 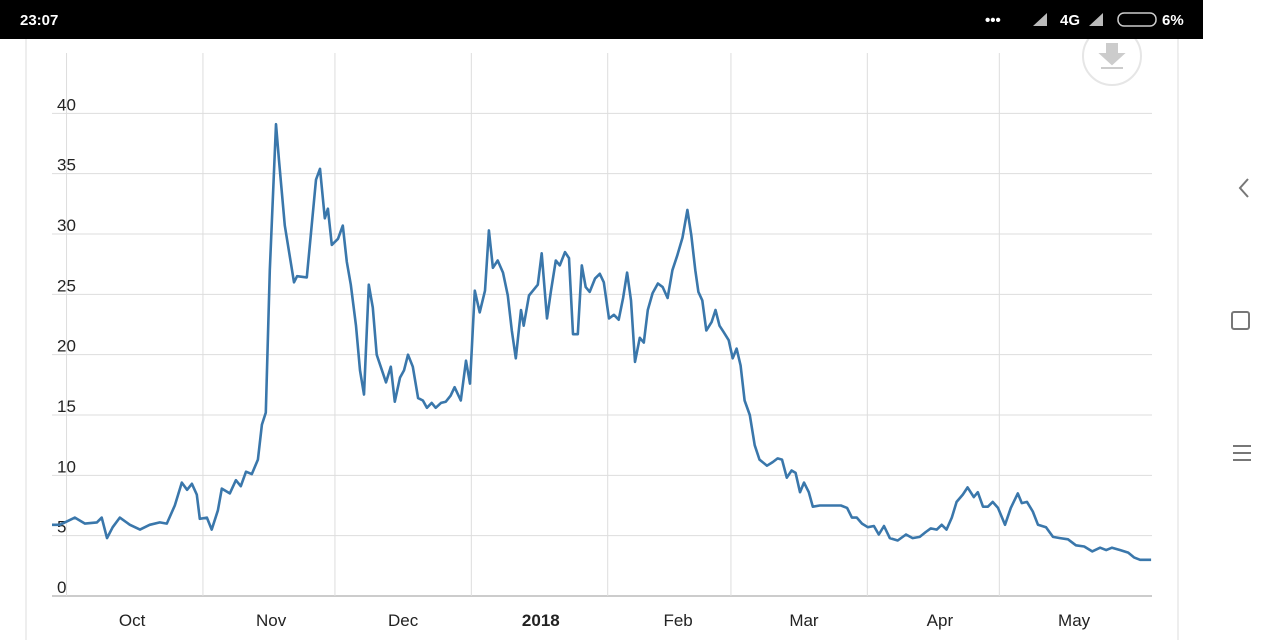 What do you see at coordinates (132, 620) in the screenshot?
I see `x-tick-label: Oct` at bounding box center [132, 620].